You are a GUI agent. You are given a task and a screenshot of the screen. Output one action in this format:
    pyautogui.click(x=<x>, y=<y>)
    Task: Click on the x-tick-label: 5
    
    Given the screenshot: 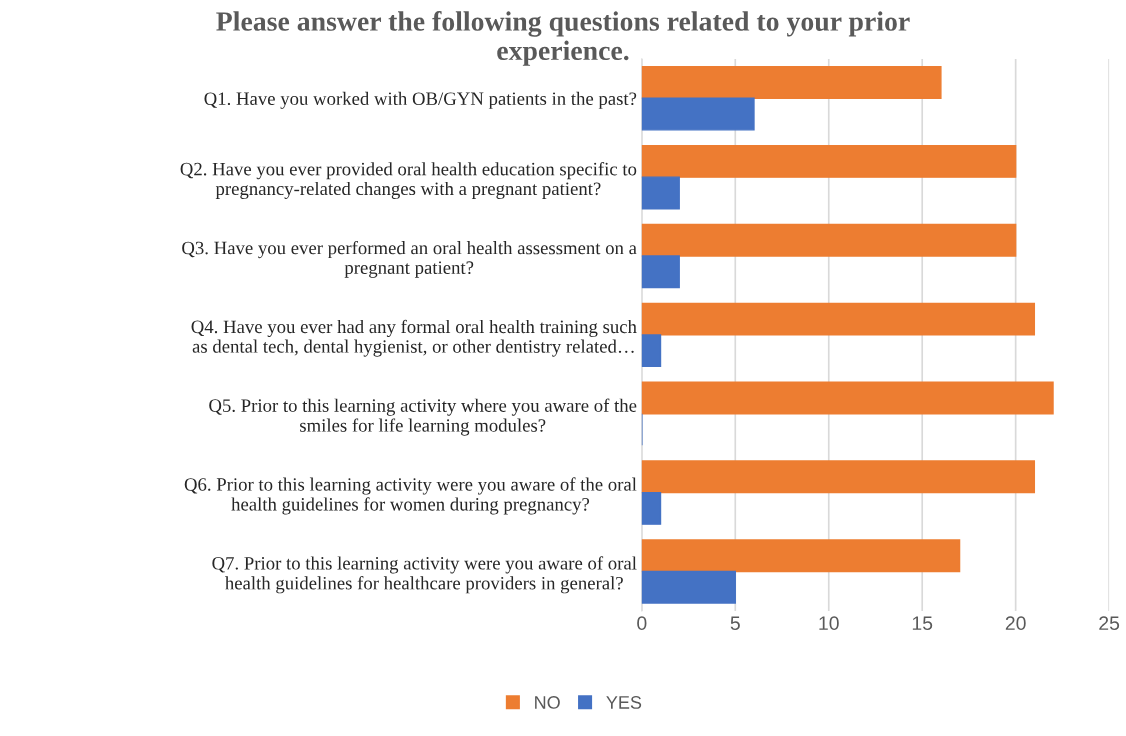 What is the action you would take?
    pyautogui.click(x=735, y=623)
    